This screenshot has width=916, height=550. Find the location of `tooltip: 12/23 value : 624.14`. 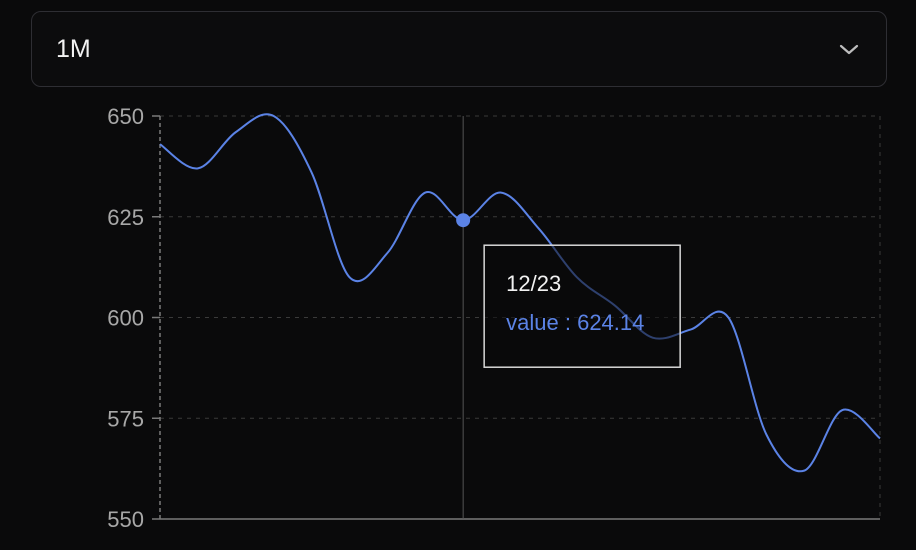

tooltip: 12/23 value : 624.14 is located at coordinates (582, 306).